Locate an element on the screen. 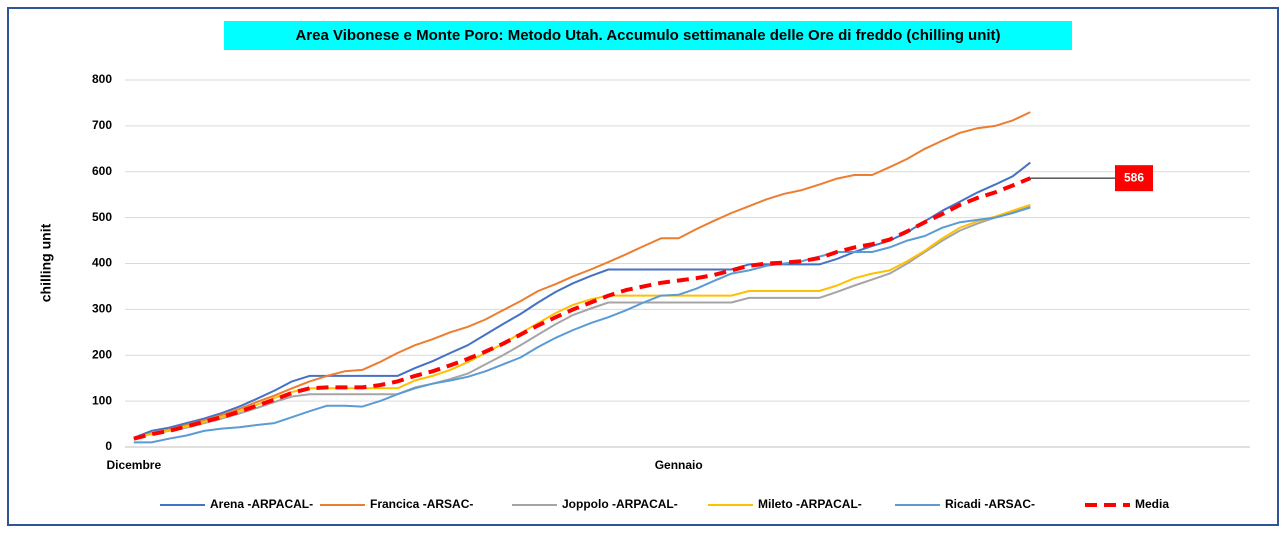  x-tick-label: Dicembre is located at coordinates (133, 465).